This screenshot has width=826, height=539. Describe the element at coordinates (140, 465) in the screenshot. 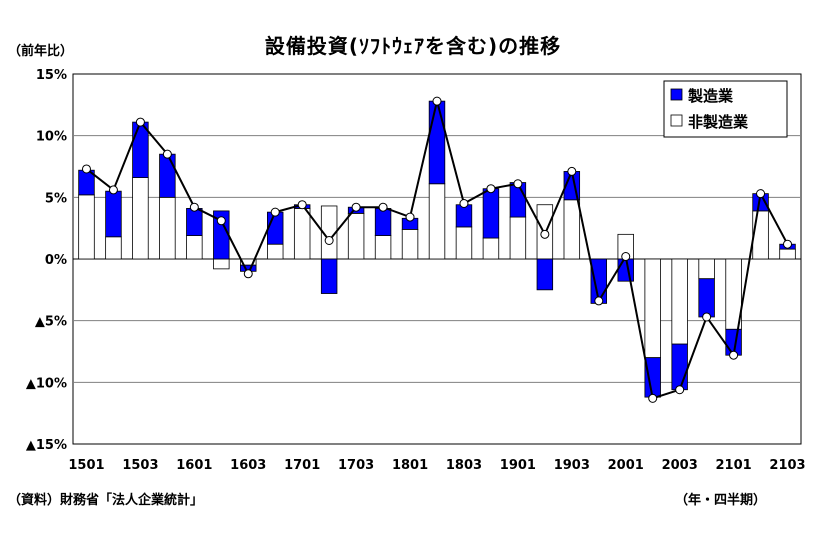

I see `x-tick-label: 1503` at that location.